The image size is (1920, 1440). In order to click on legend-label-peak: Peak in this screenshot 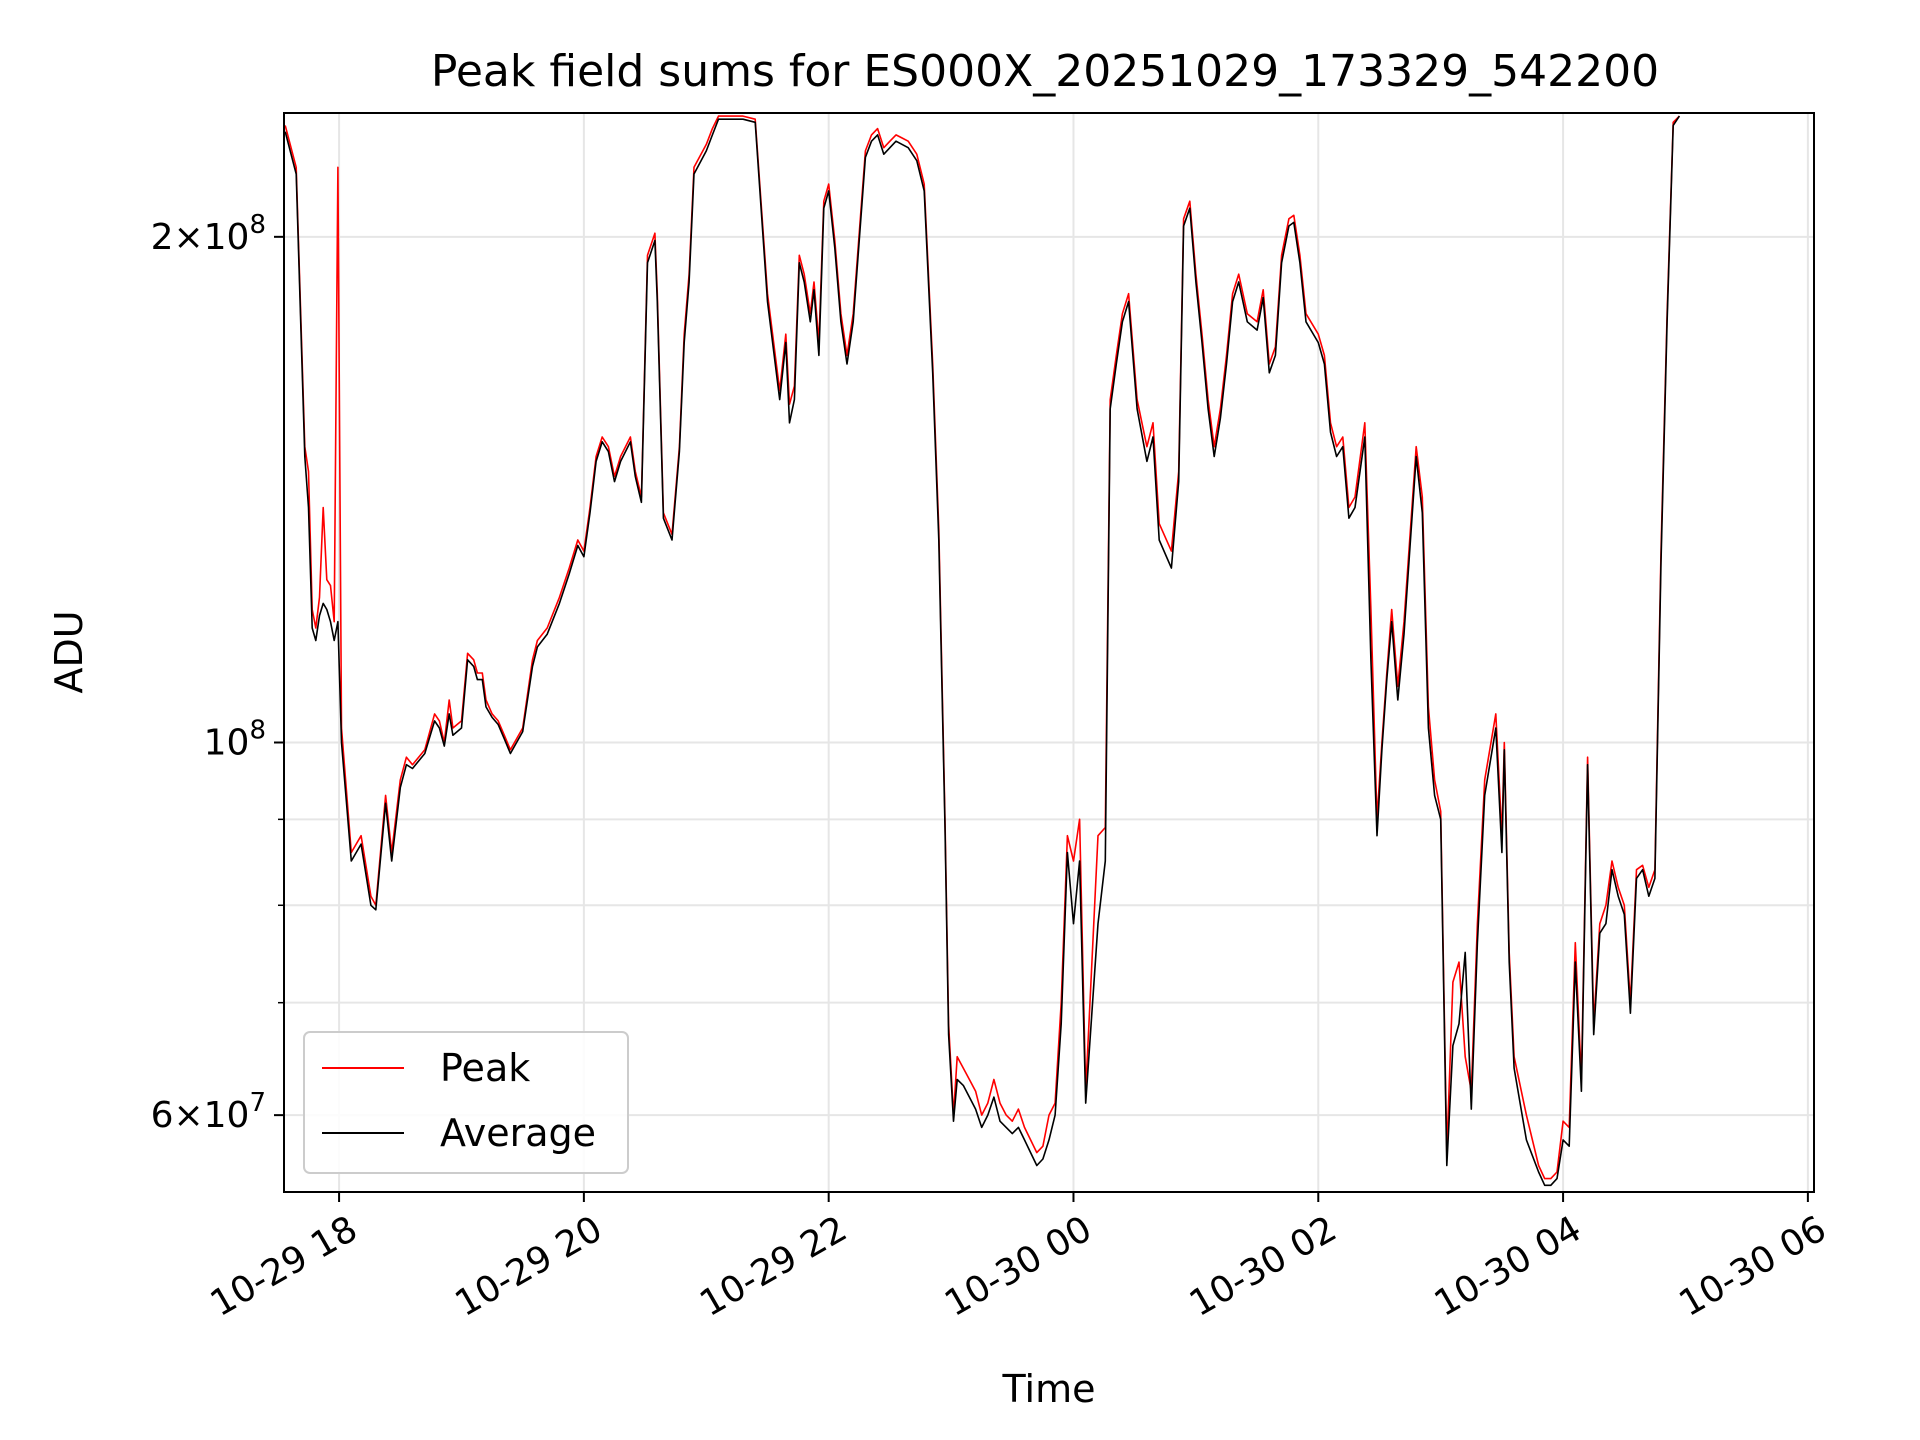, I will do `click(485, 1068)`.